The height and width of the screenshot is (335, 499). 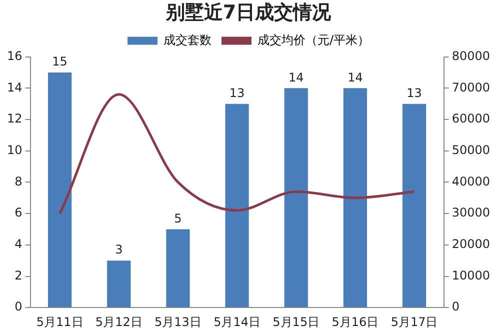 I want to click on y-tick-label: 0, so click(x=18, y=307).